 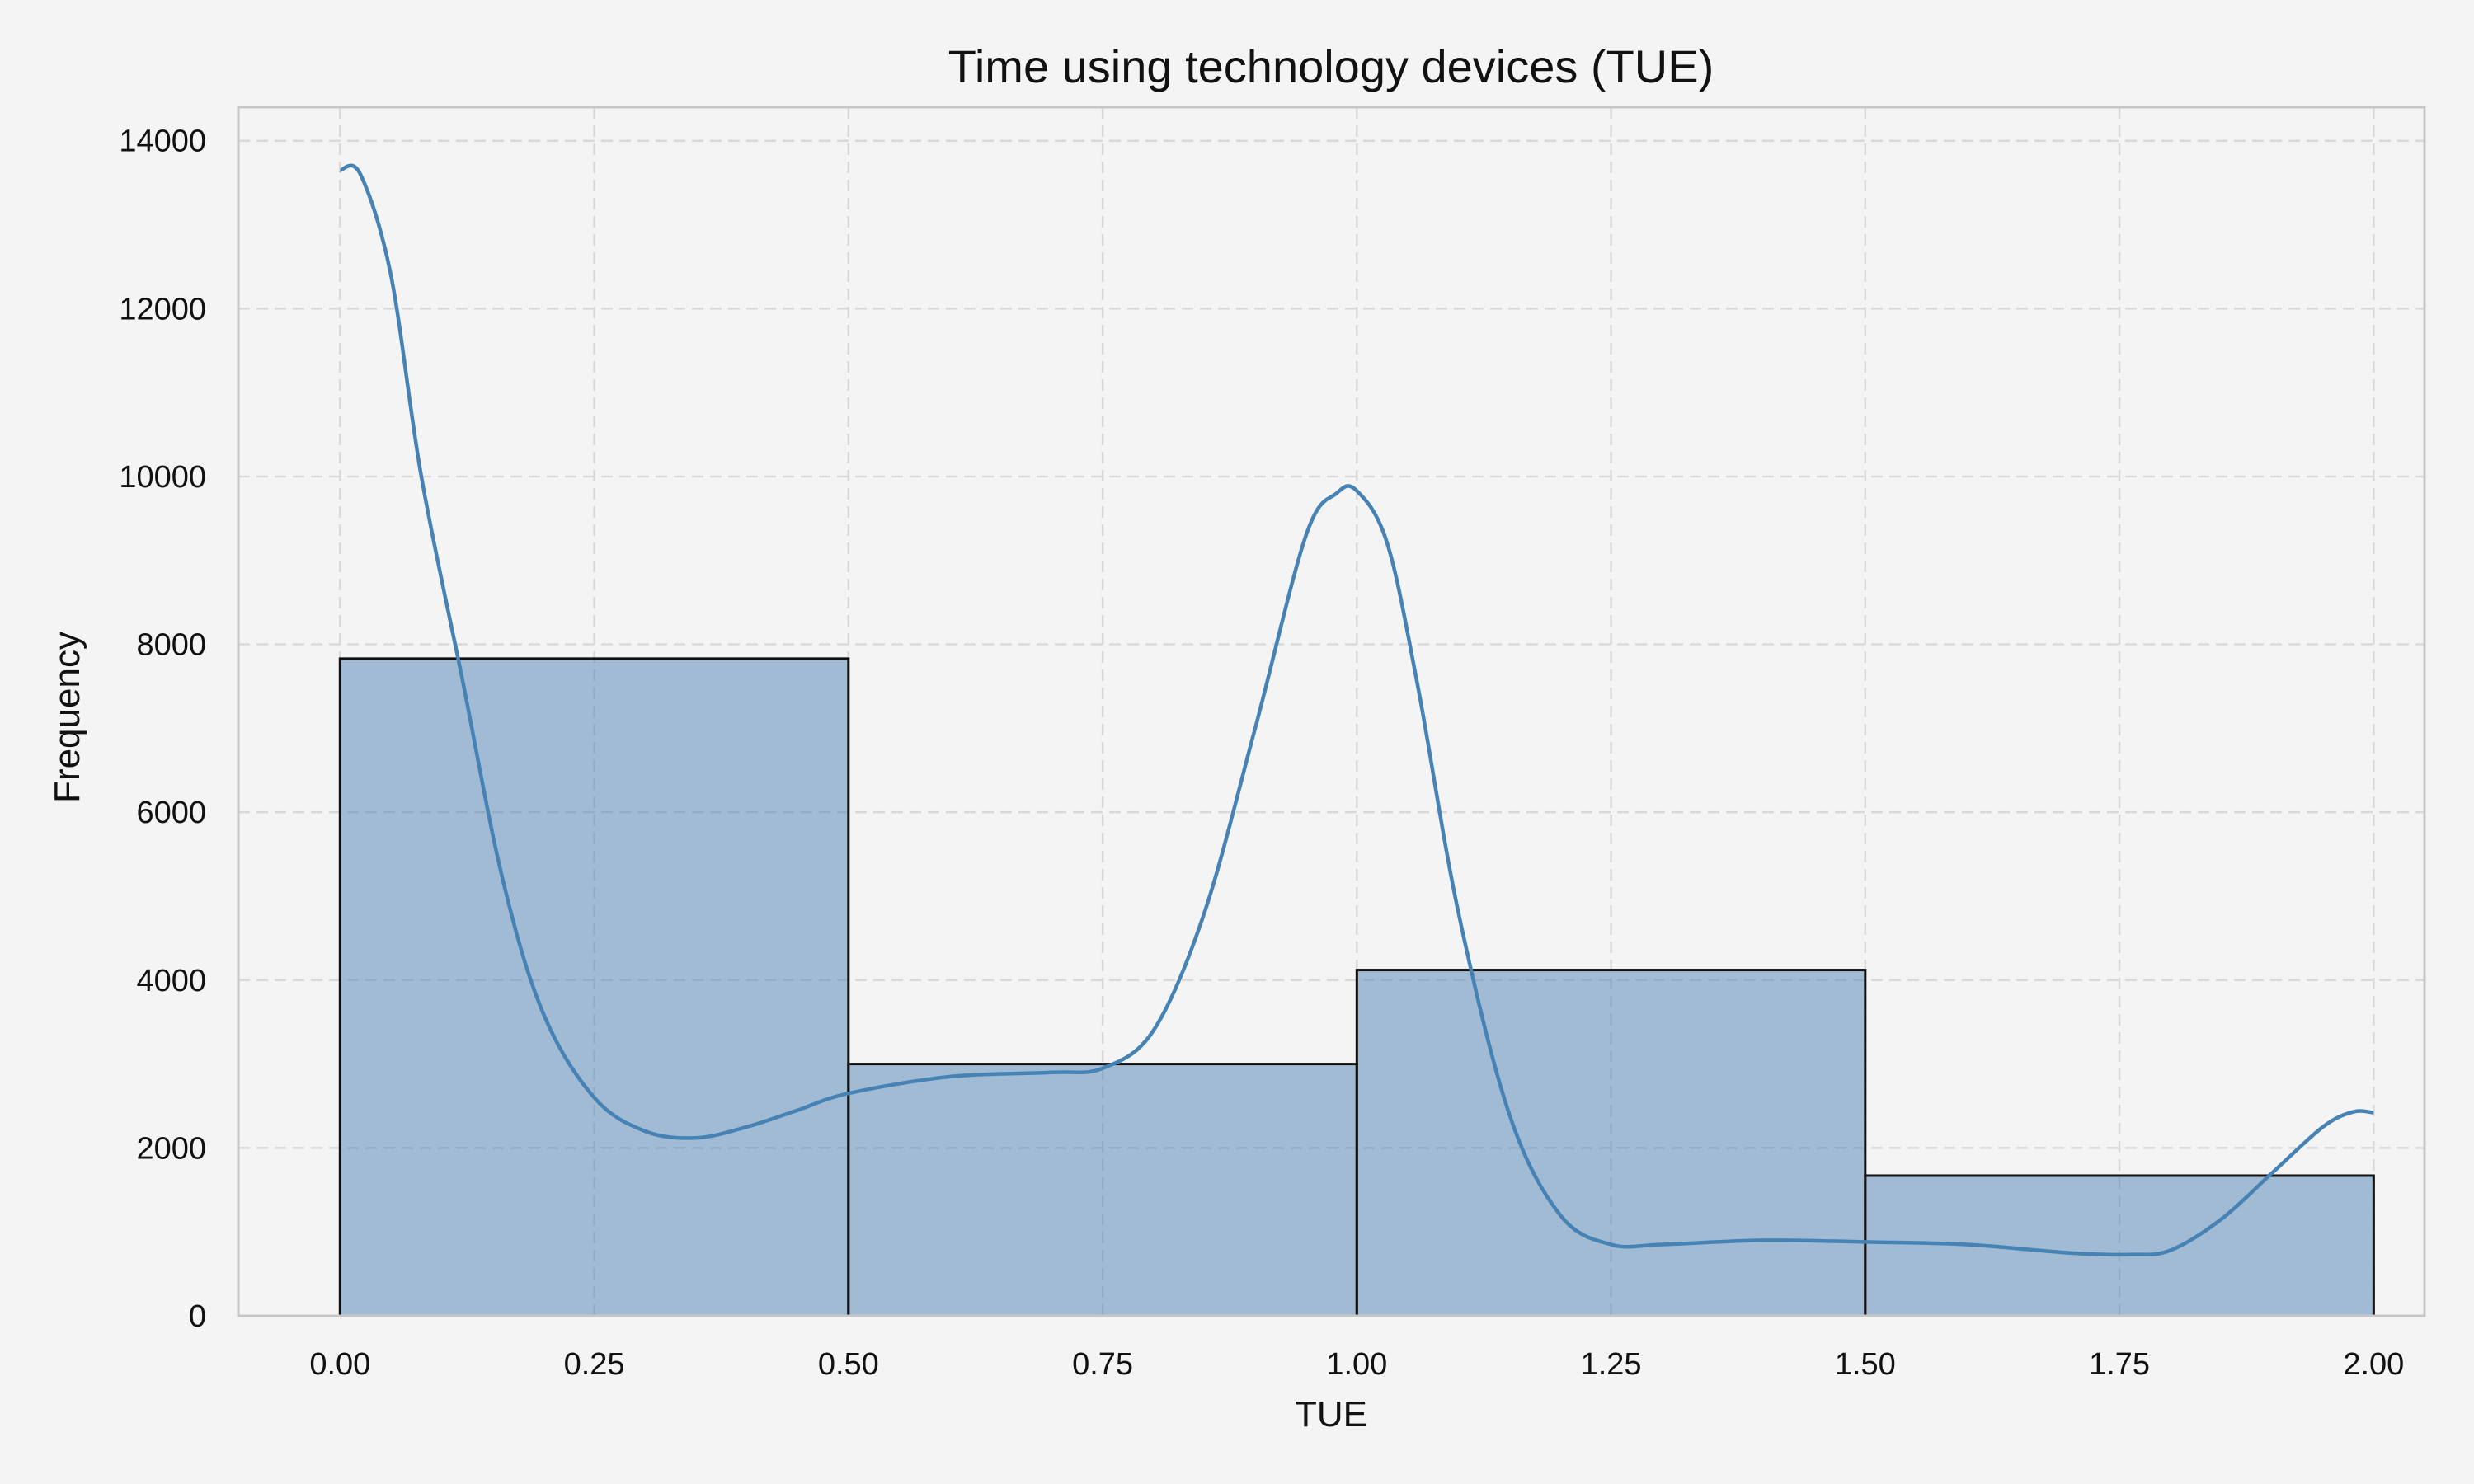 What do you see at coordinates (67, 717) in the screenshot?
I see `y-axis-label: Frequency` at bounding box center [67, 717].